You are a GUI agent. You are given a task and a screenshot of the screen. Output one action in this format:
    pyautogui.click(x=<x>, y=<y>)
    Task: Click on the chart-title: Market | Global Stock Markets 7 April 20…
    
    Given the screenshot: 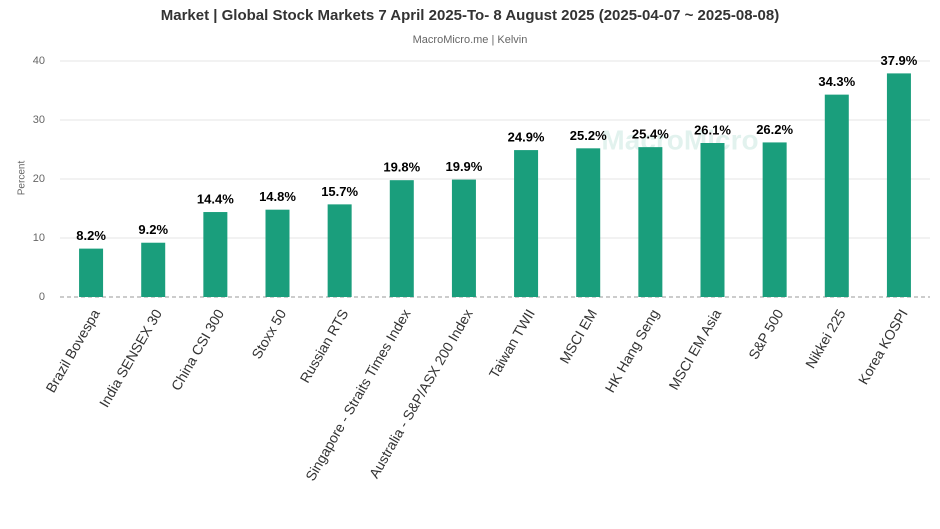 What is the action you would take?
    pyautogui.click(x=470, y=15)
    